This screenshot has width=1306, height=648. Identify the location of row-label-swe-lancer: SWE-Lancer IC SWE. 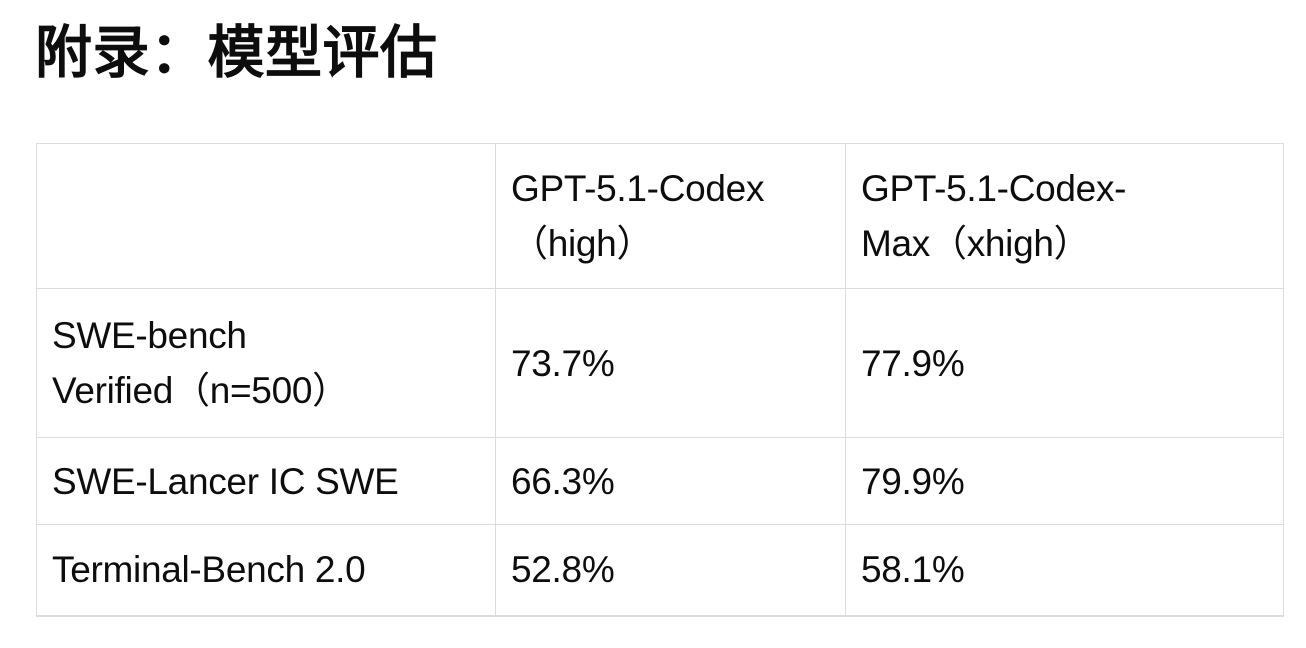
(266, 481).